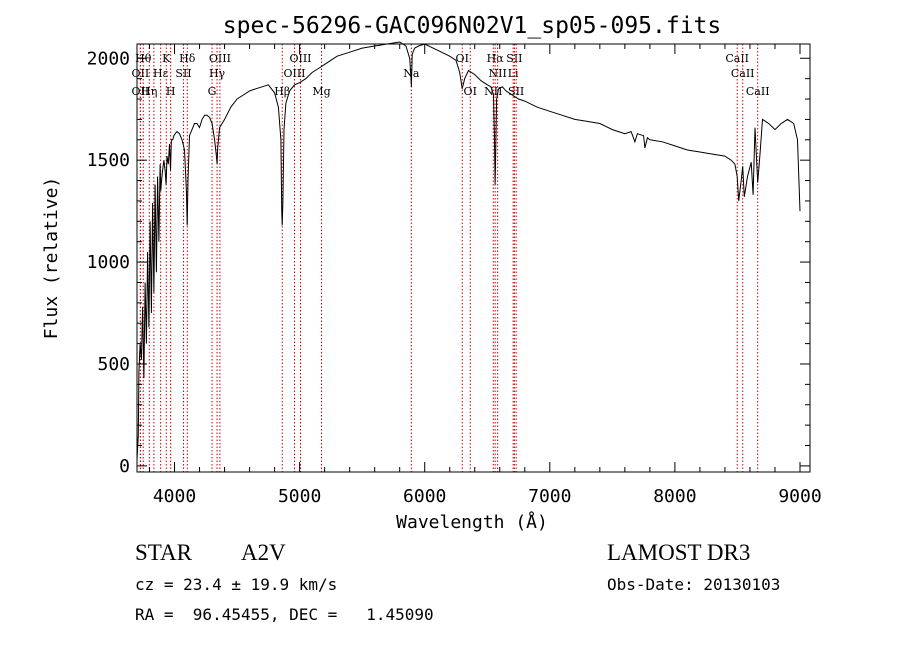 The width and height of the screenshot is (900, 649). Describe the element at coordinates (236, 584) in the screenshot. I see `redshift-velocity: cz = 23.4 ± 19.9 km/s` at that location.